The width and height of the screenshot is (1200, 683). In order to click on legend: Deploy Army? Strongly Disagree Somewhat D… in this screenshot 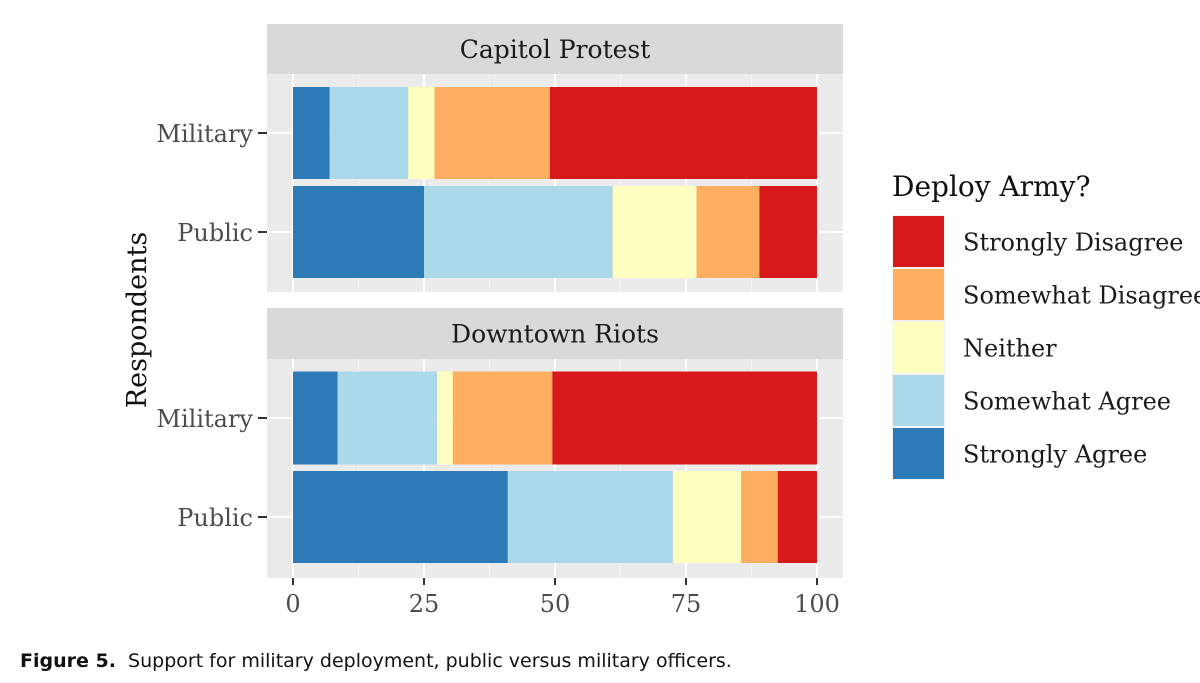, I will do `click(1046, 325)`.